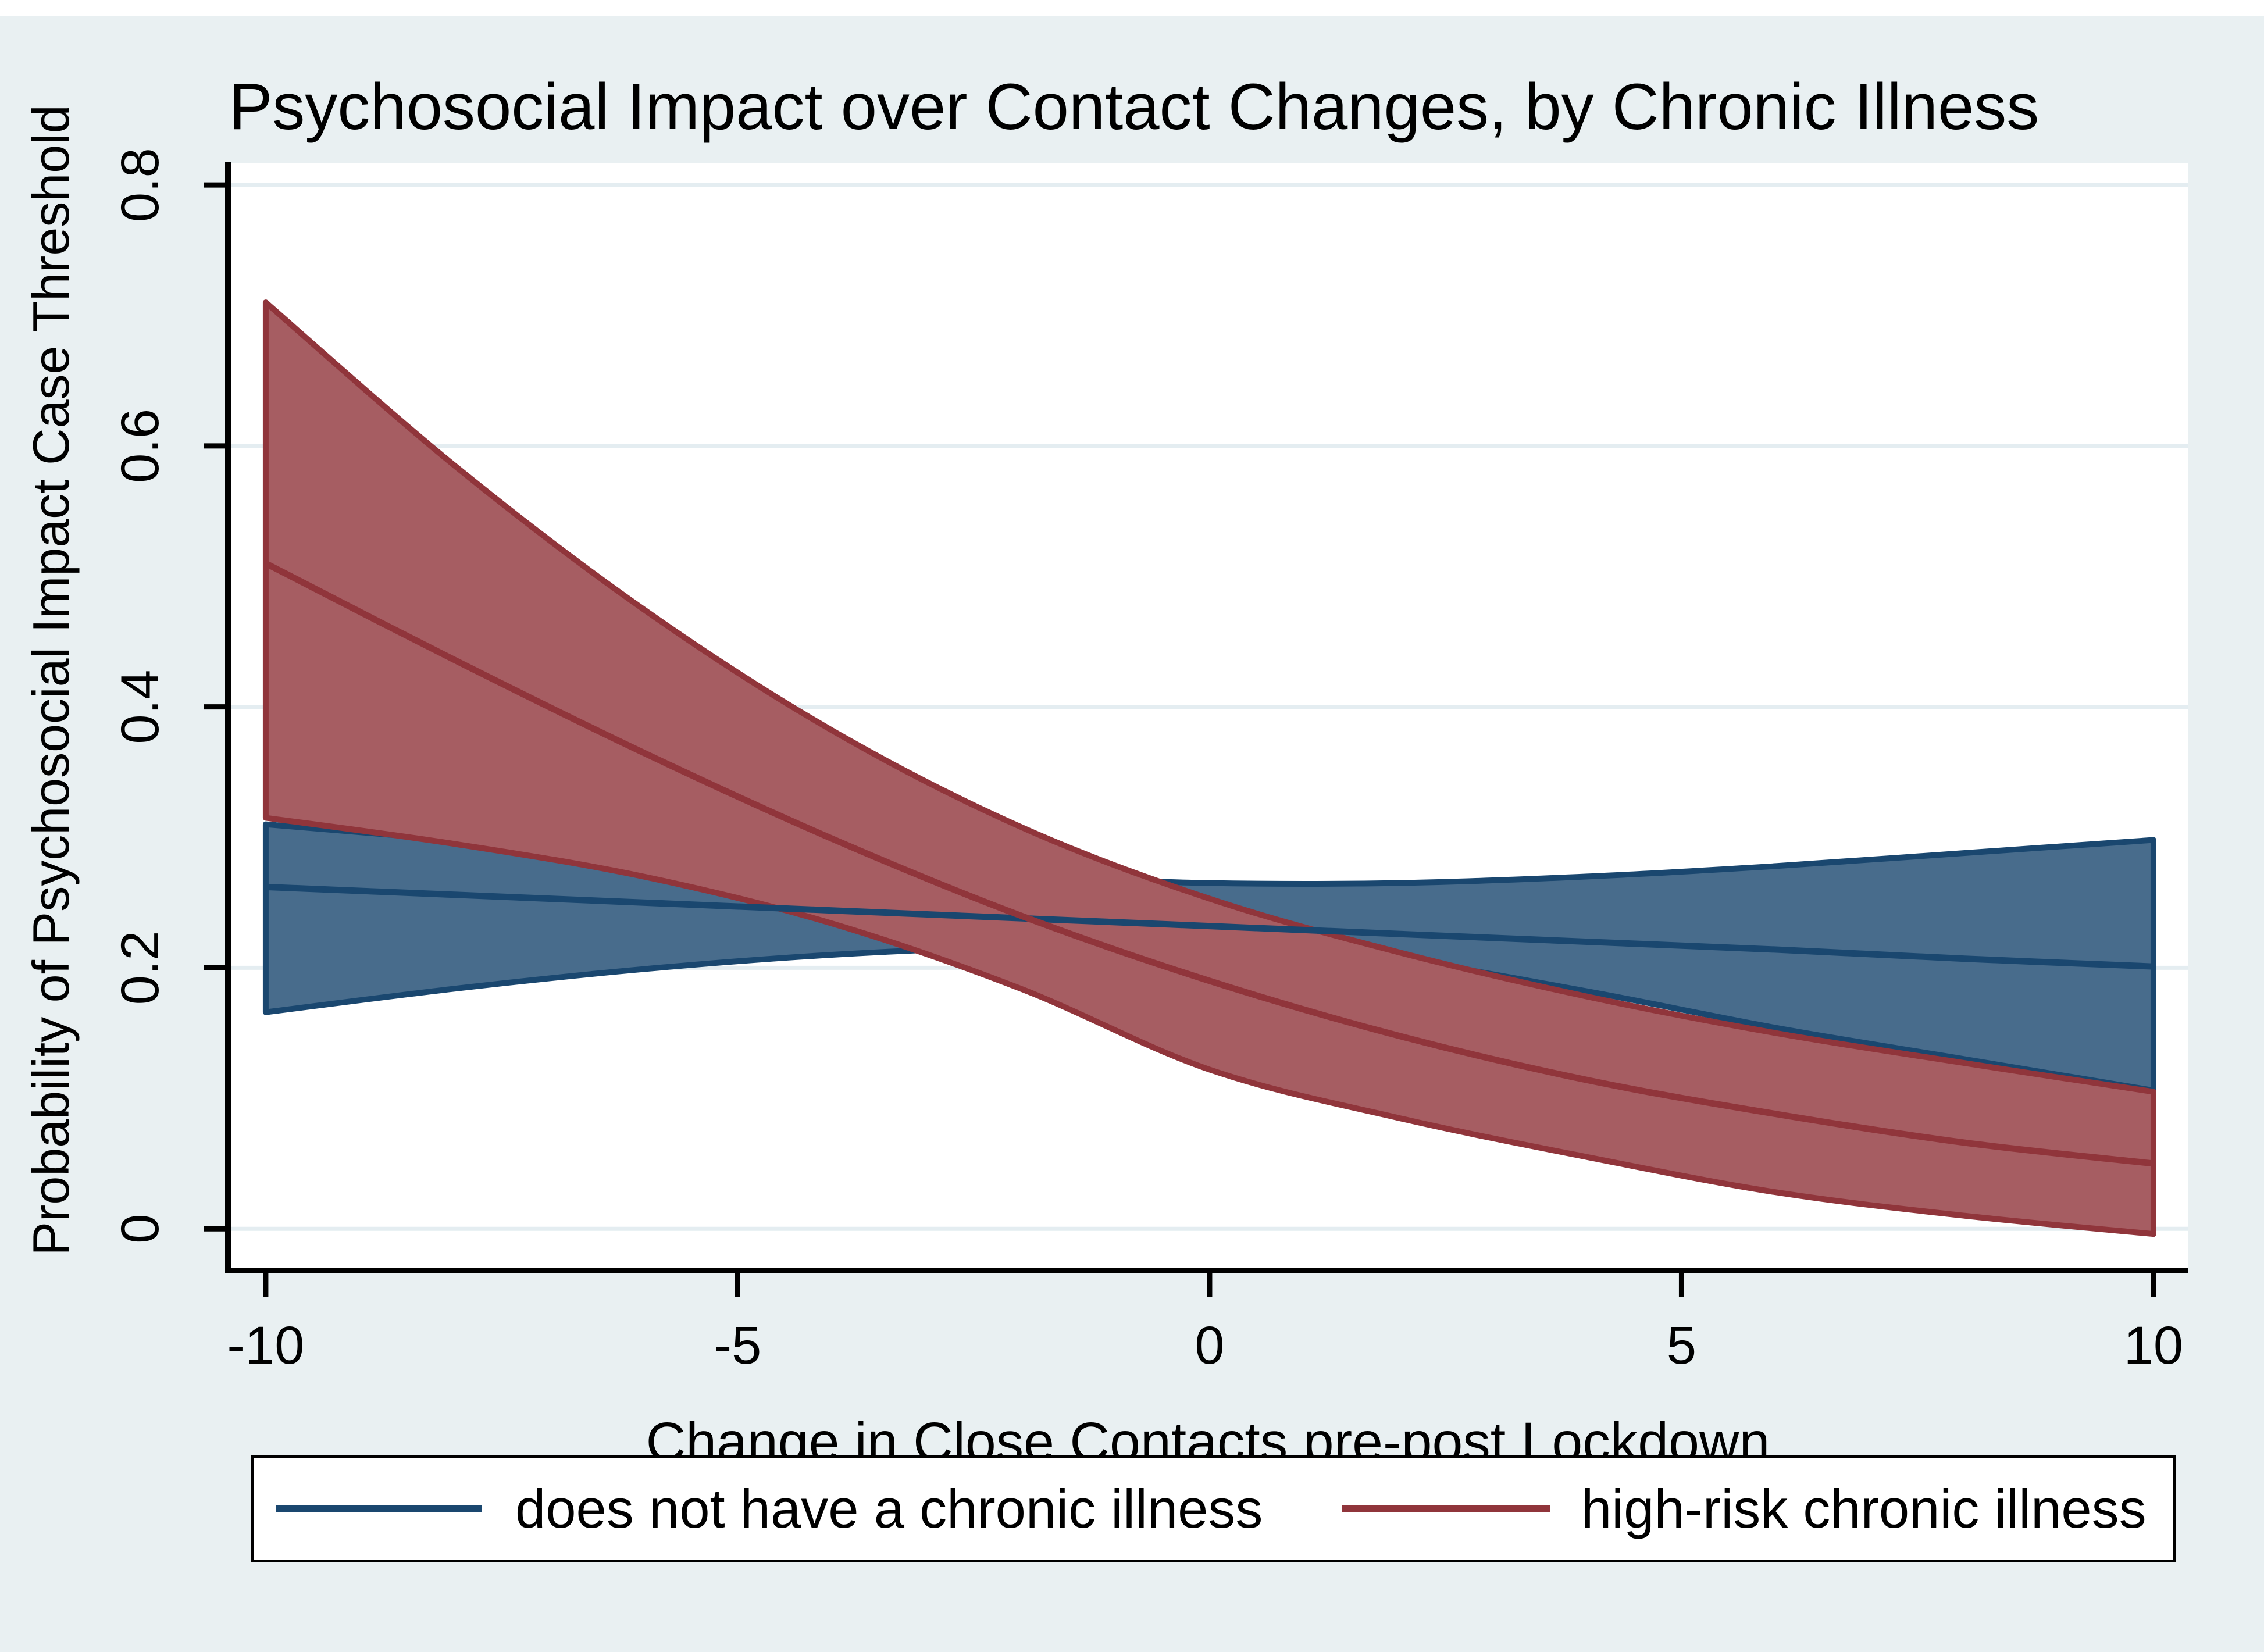 The width and height of the screenshot is (2264, 1652). I want to click on y-tick-label: 0, so click(140, 1229).